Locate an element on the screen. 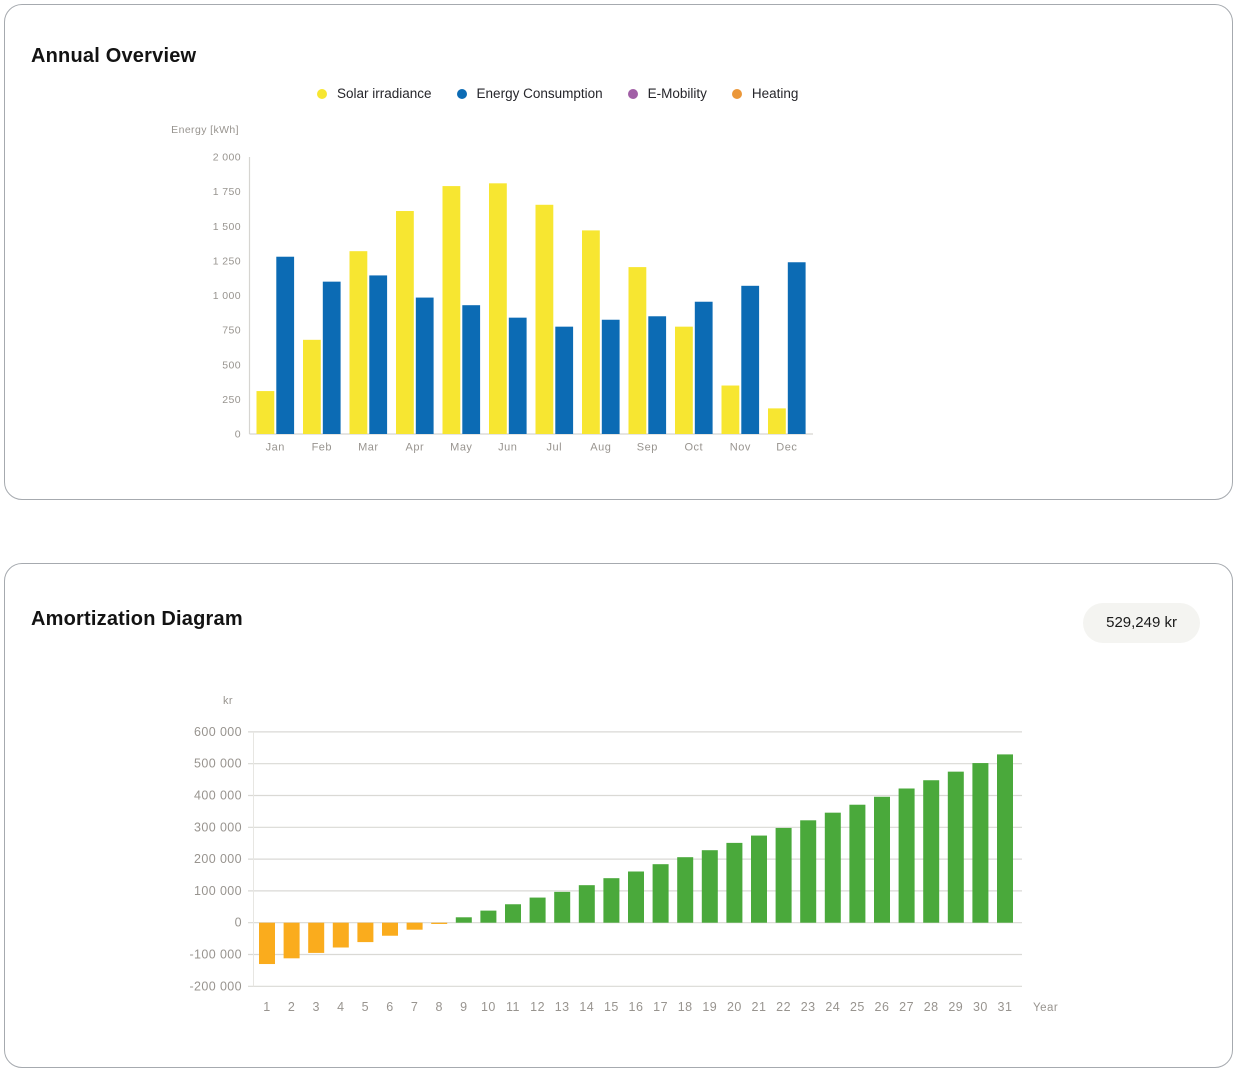  x-axis-tick-label: 31 is located at coordinates (1005, 1007).